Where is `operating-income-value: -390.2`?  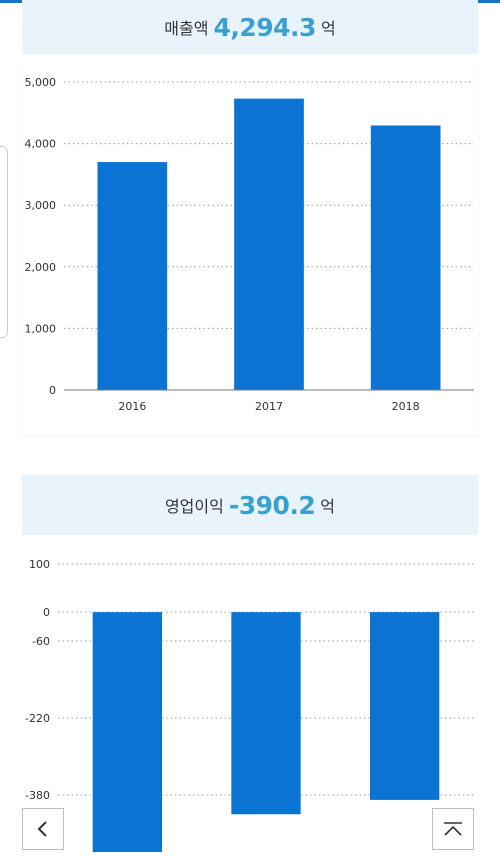
operating-income-value: -390.2 is located at coordinates (272, 505).